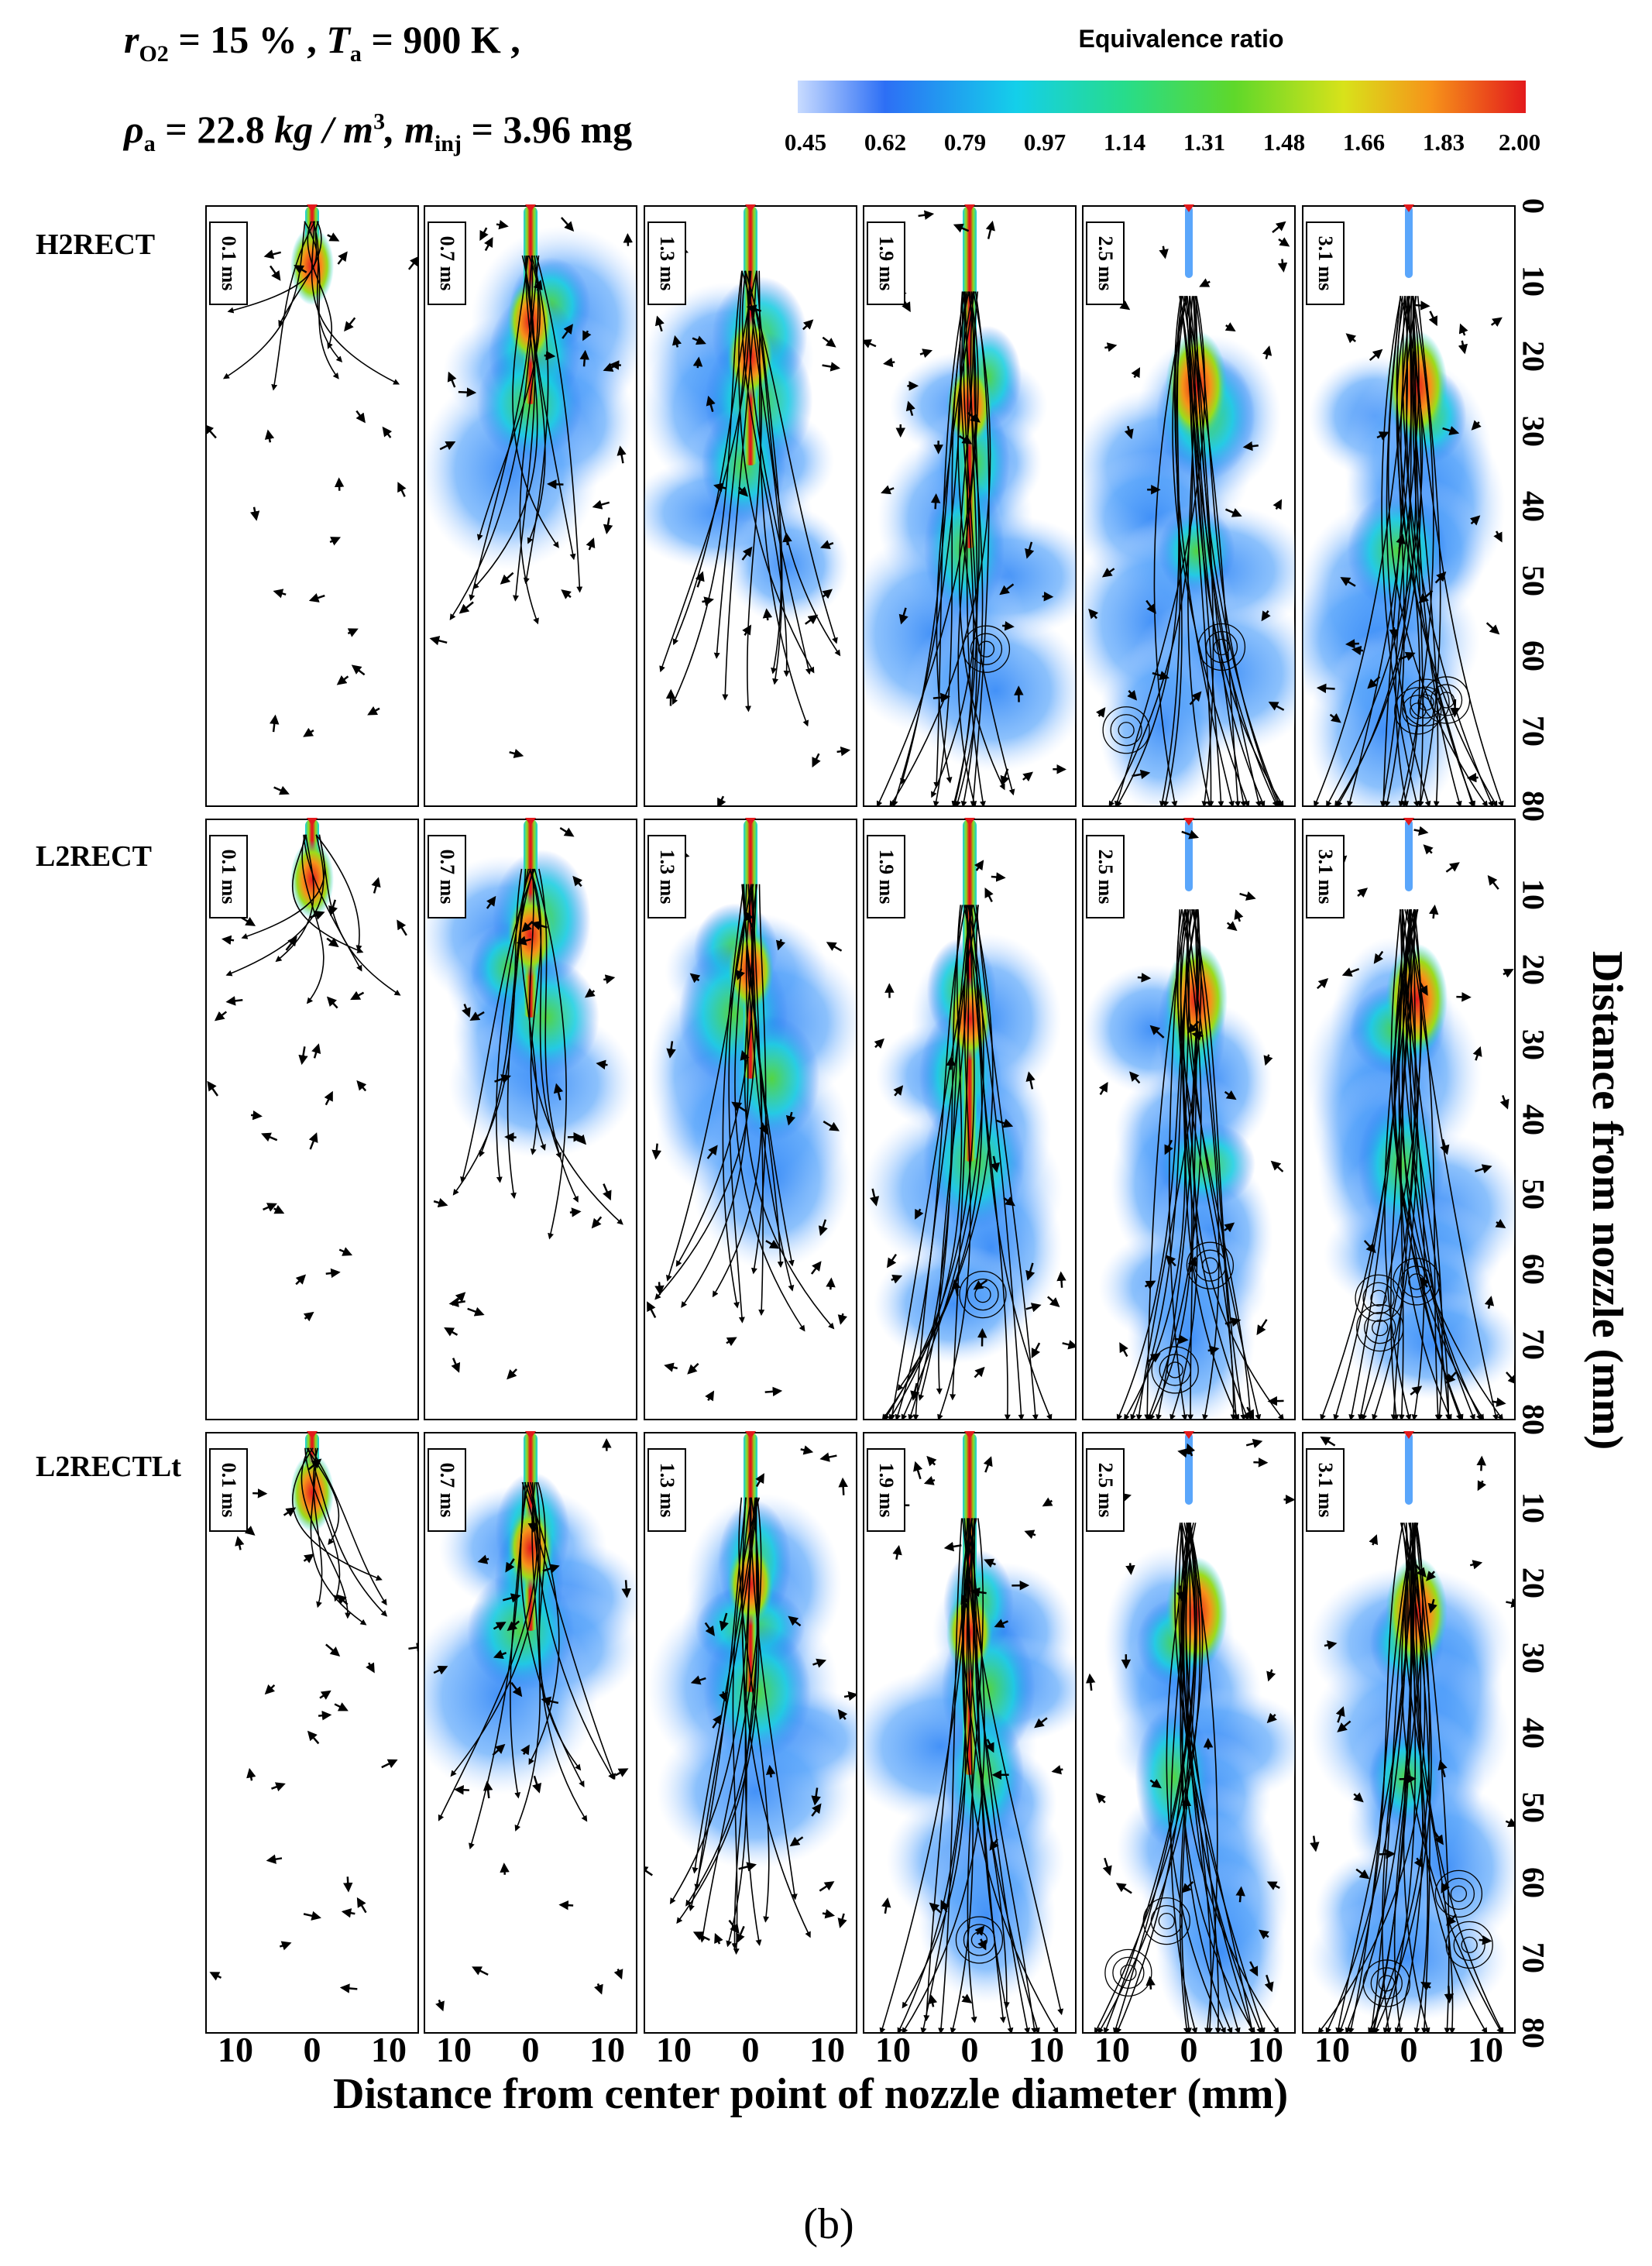 Image resolution: width=1652 pixels, height=2266 pixels. Describe the element at coordinates (886, 1490) in the screenshot. I see `time-label-box: 1.9 ms` at that location.